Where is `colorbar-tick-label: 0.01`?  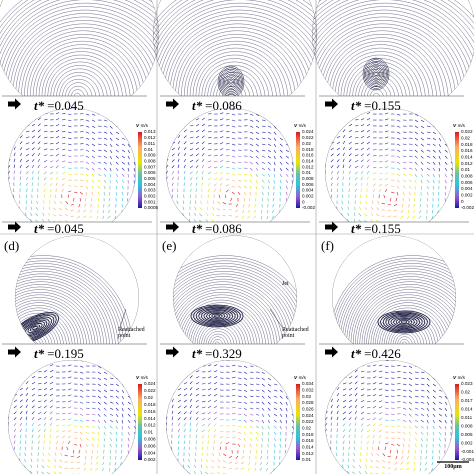 colorbar-tick-label: 0.01 is located at coordinates (148, 149).